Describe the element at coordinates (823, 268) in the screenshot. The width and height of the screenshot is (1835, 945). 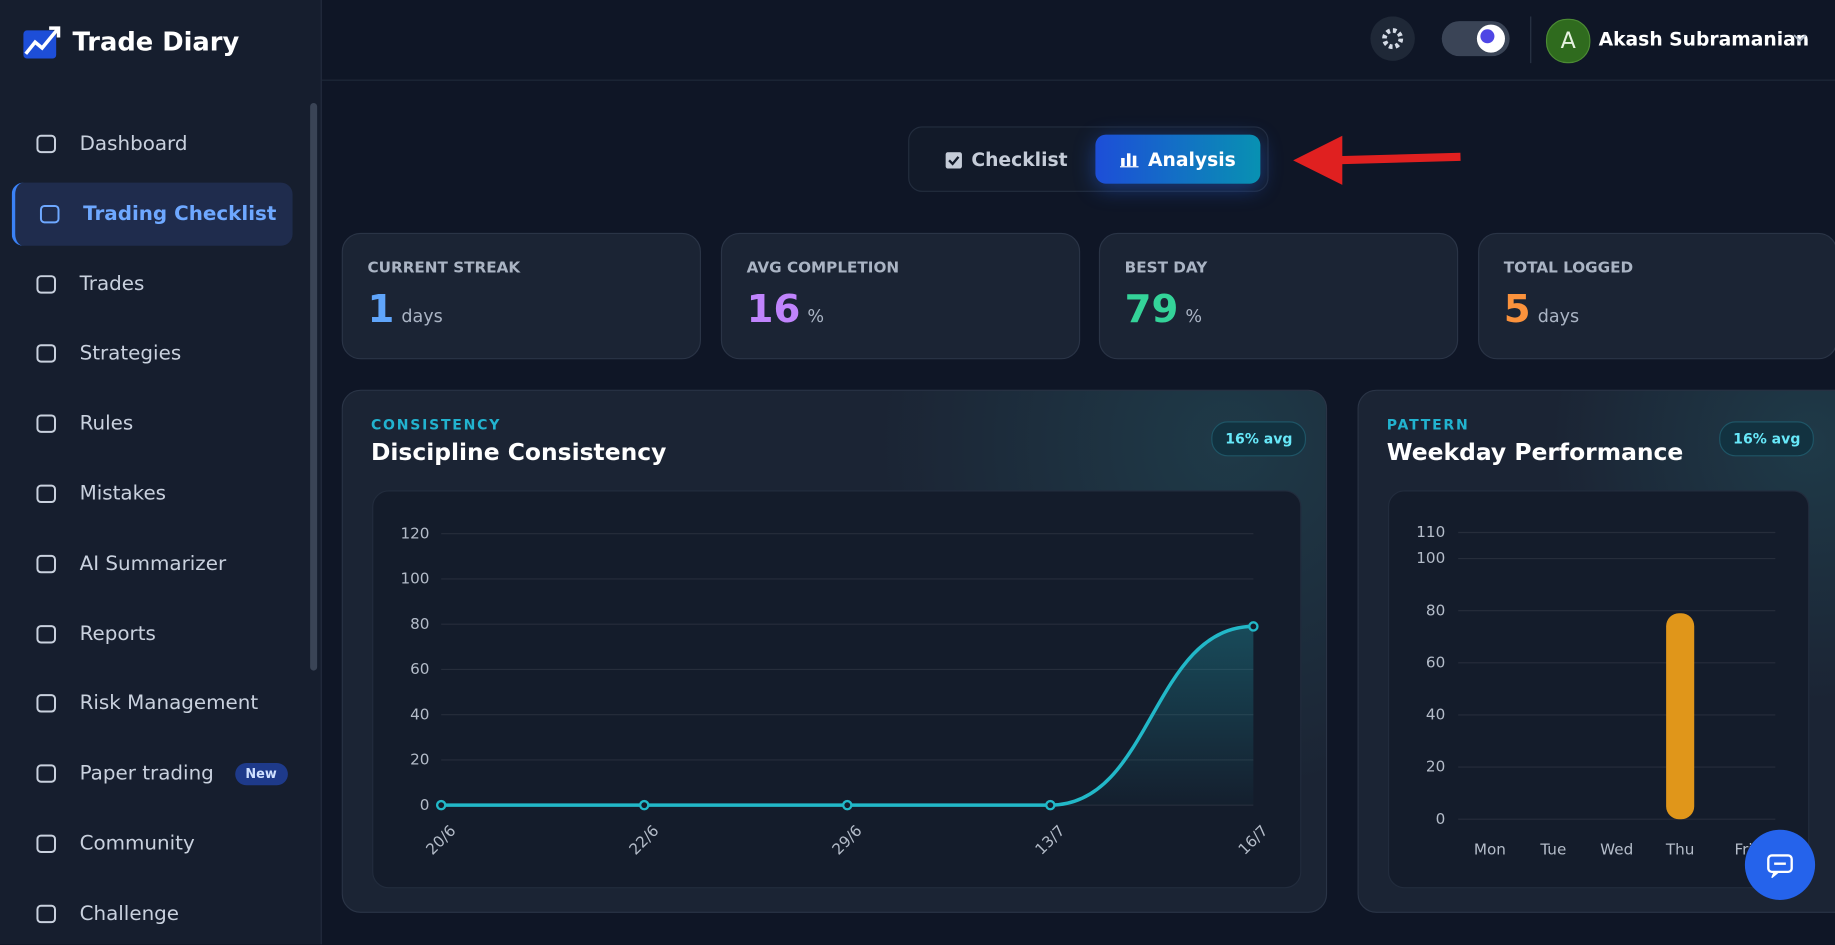
I see `stat-label: AVG COMPLETION` at that location.